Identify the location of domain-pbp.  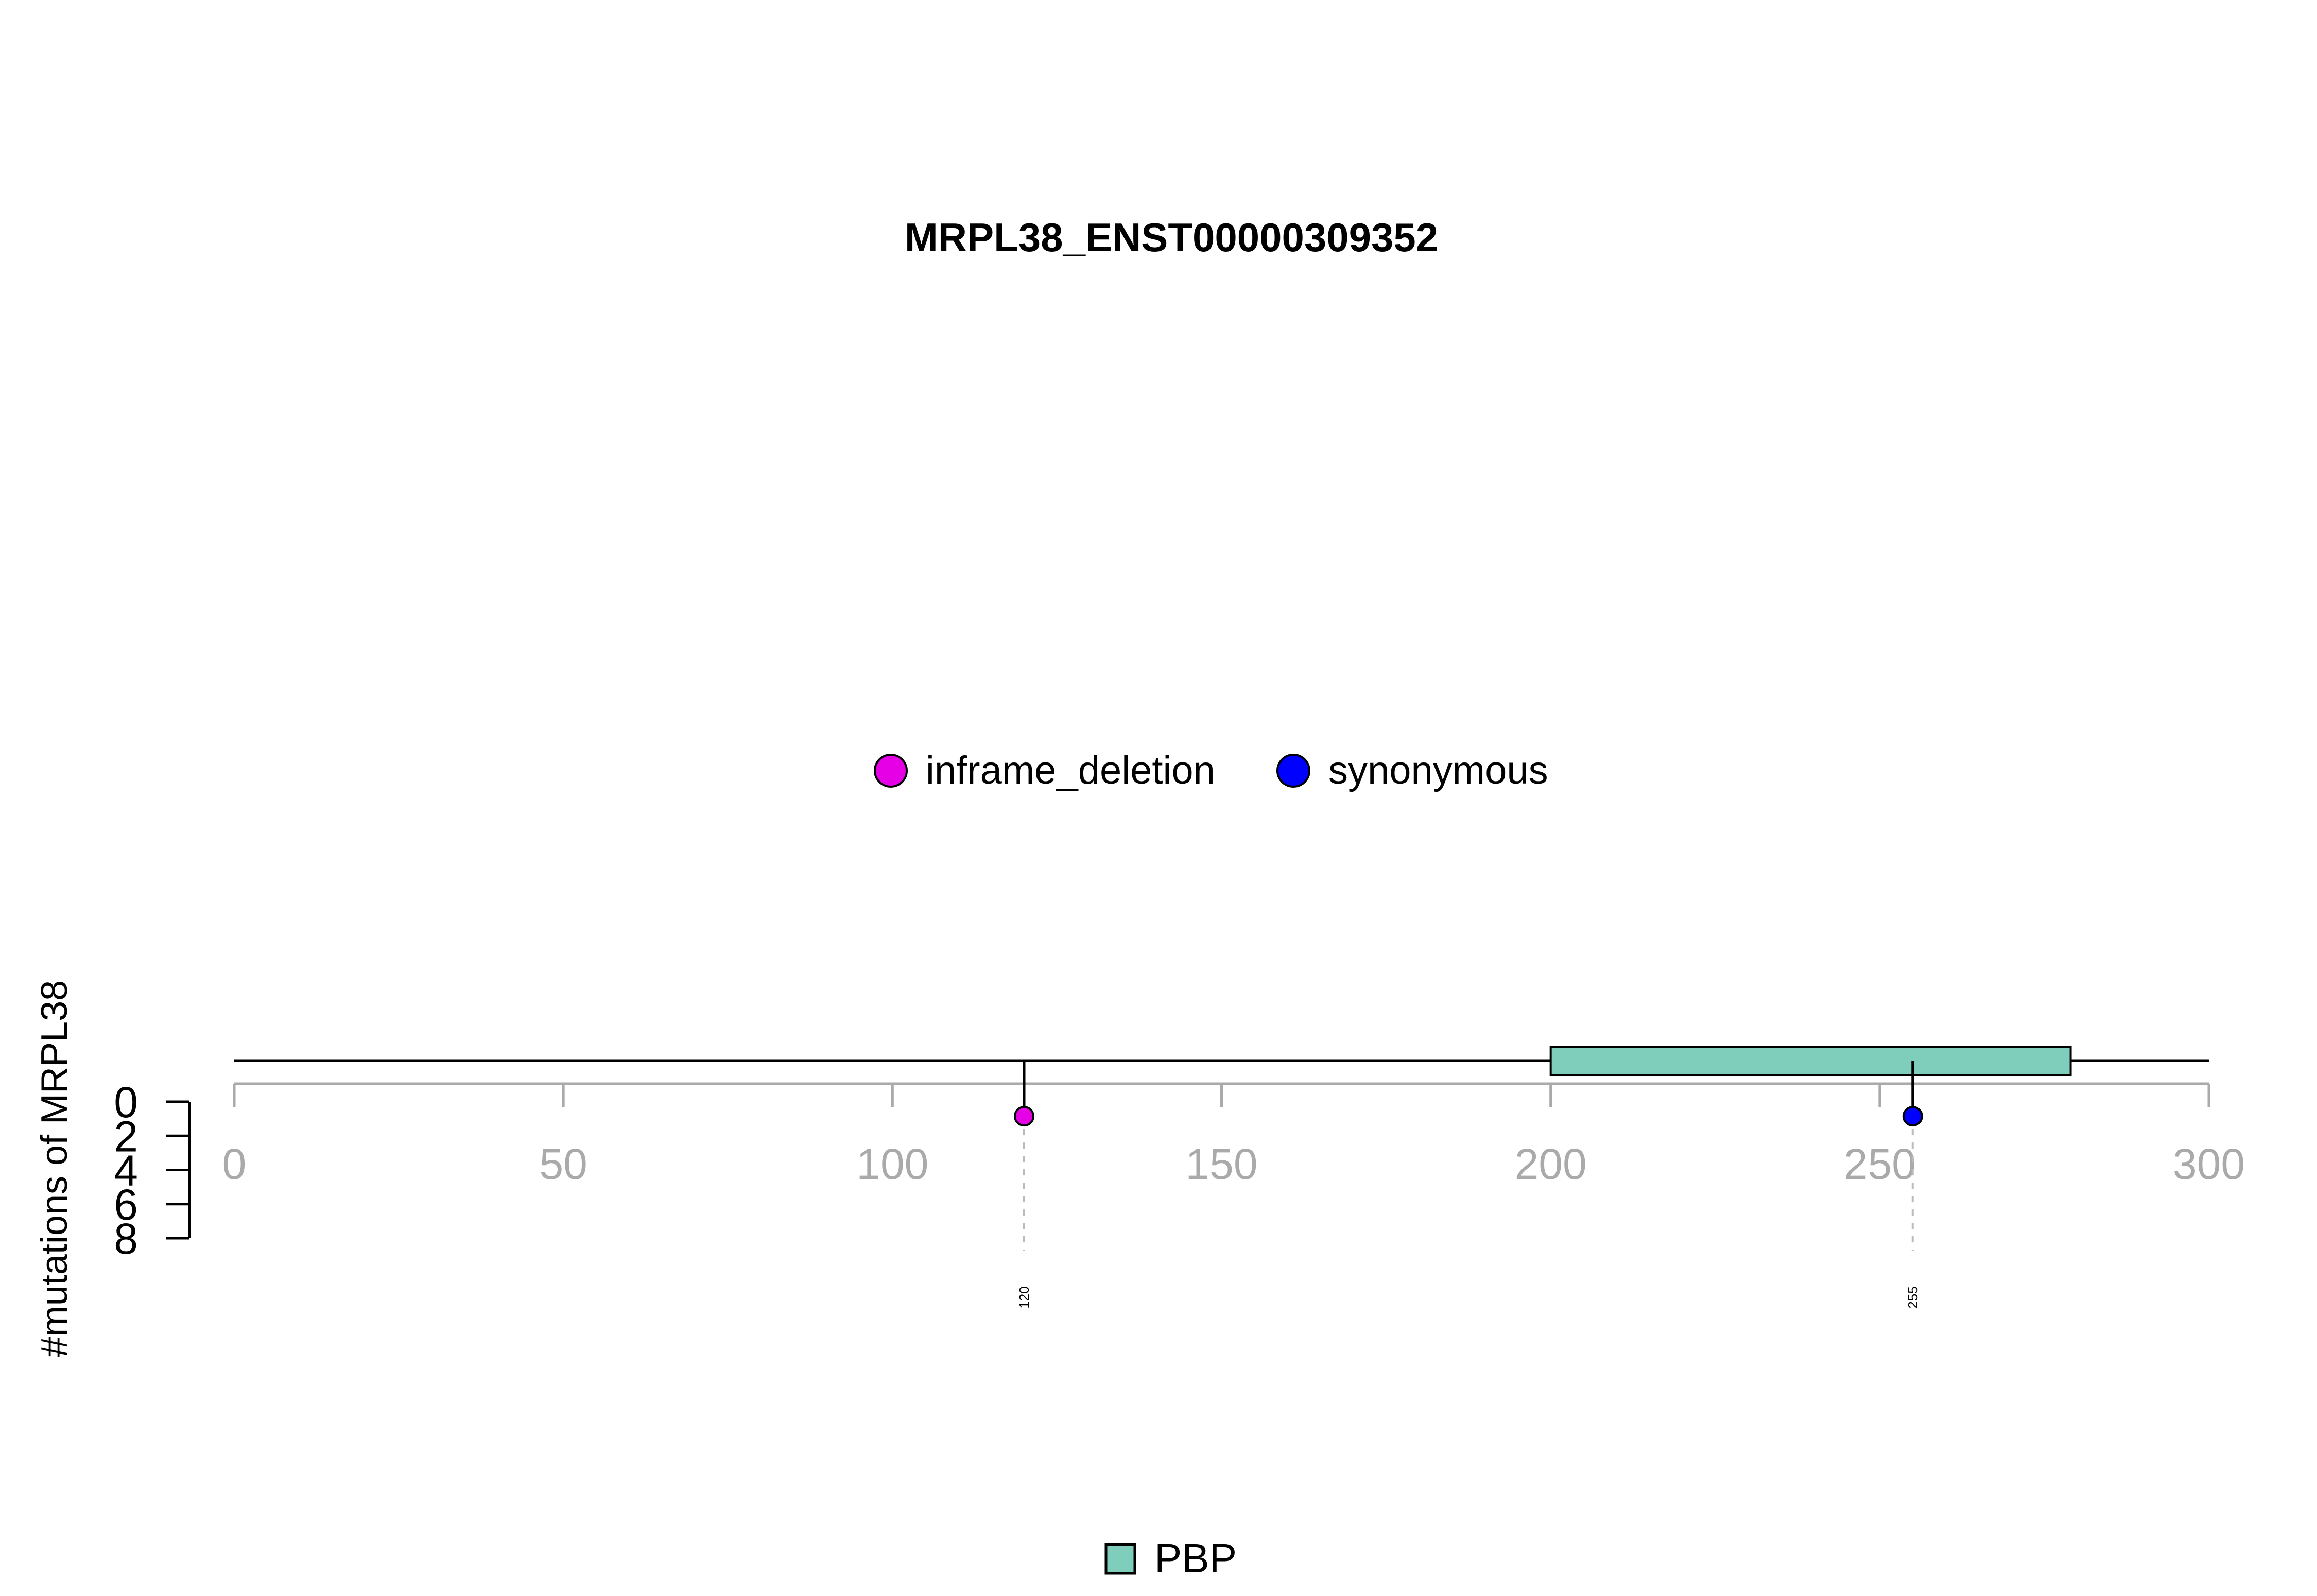
(1810, 1061).